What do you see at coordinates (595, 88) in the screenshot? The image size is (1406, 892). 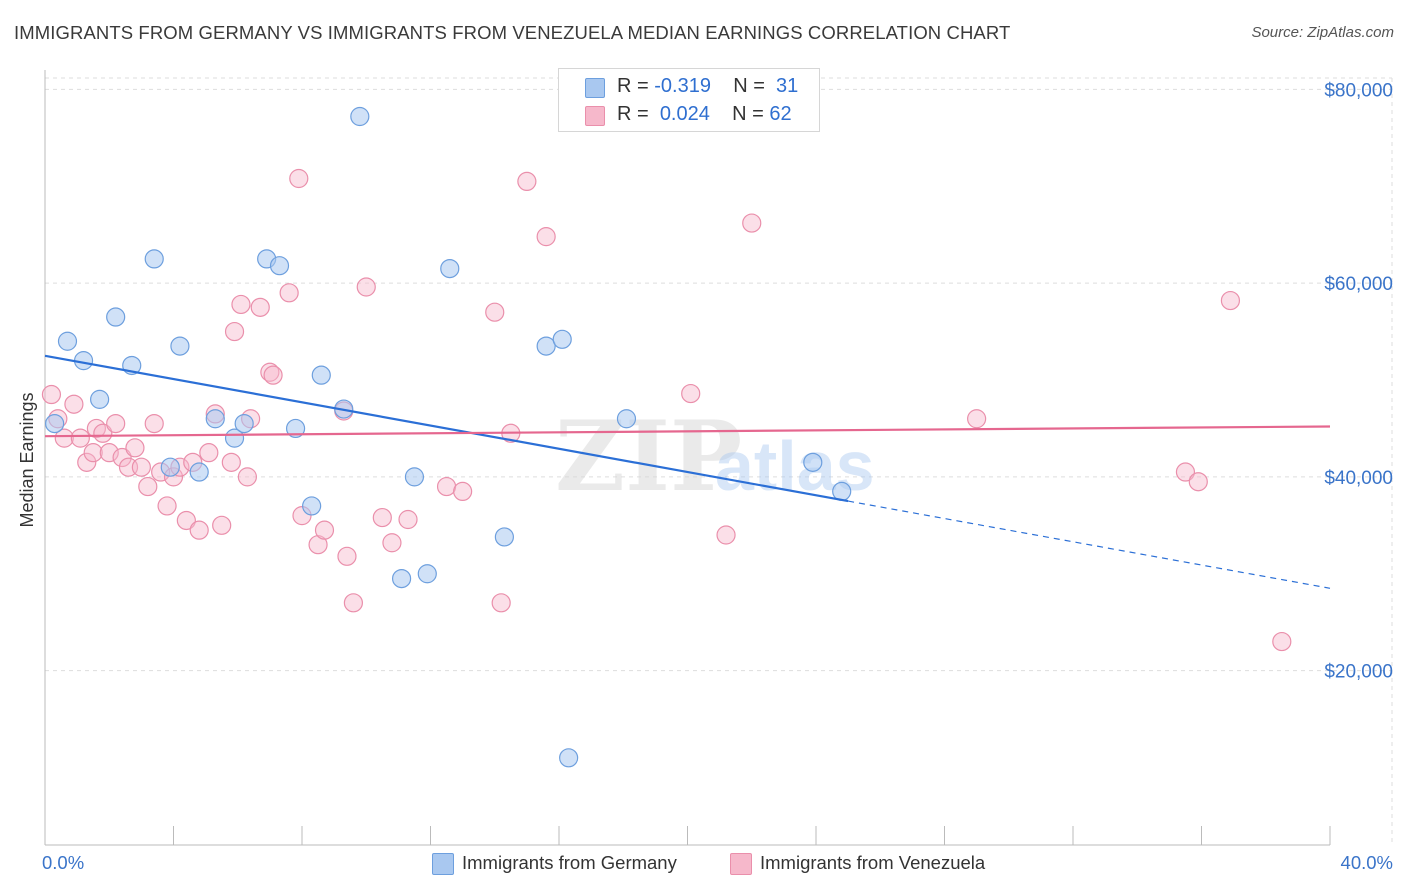 I see `germany-swatch` at bounding box center [595, 88].